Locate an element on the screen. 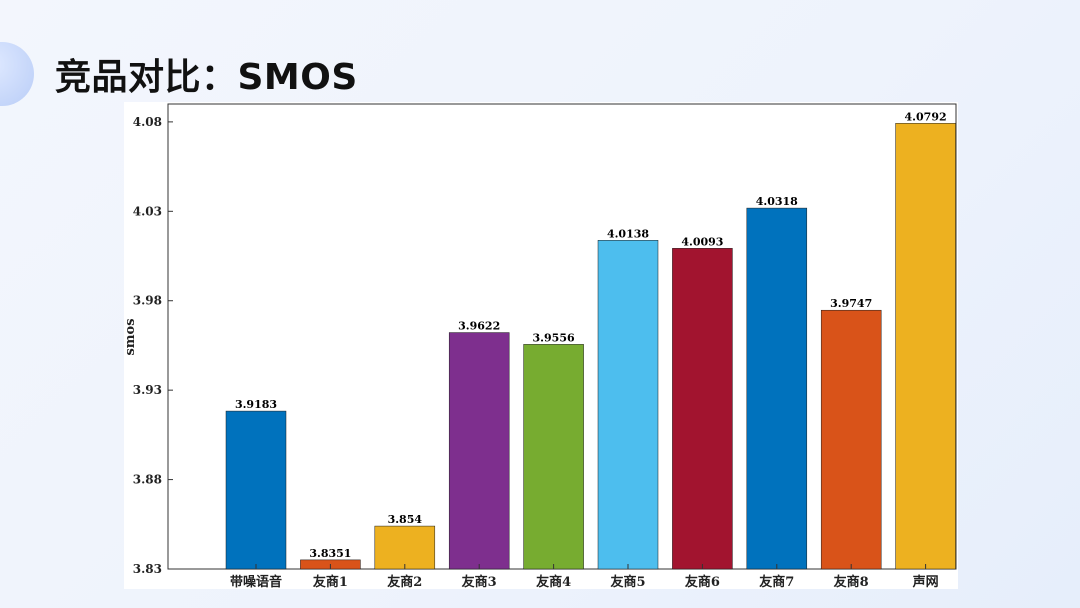 This screenshot has height=608, width=1080. x-tick-label: 友商6 is located at coordinates (702, 581).